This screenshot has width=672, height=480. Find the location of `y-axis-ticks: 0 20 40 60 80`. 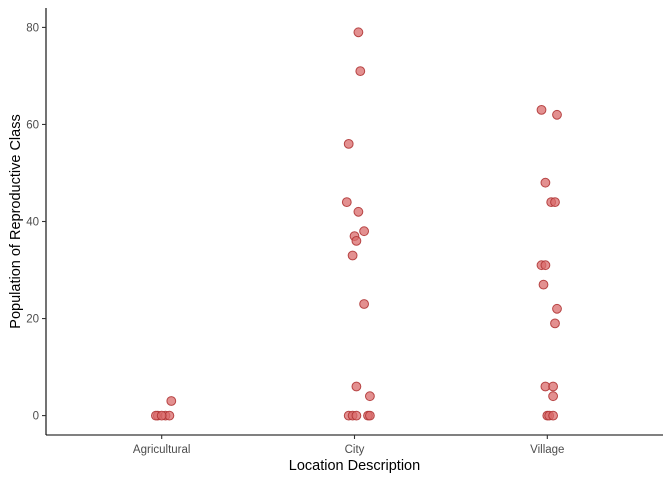

y-axis-ticks: 0 20 40 60 80 is located at coordinates (36, 222).